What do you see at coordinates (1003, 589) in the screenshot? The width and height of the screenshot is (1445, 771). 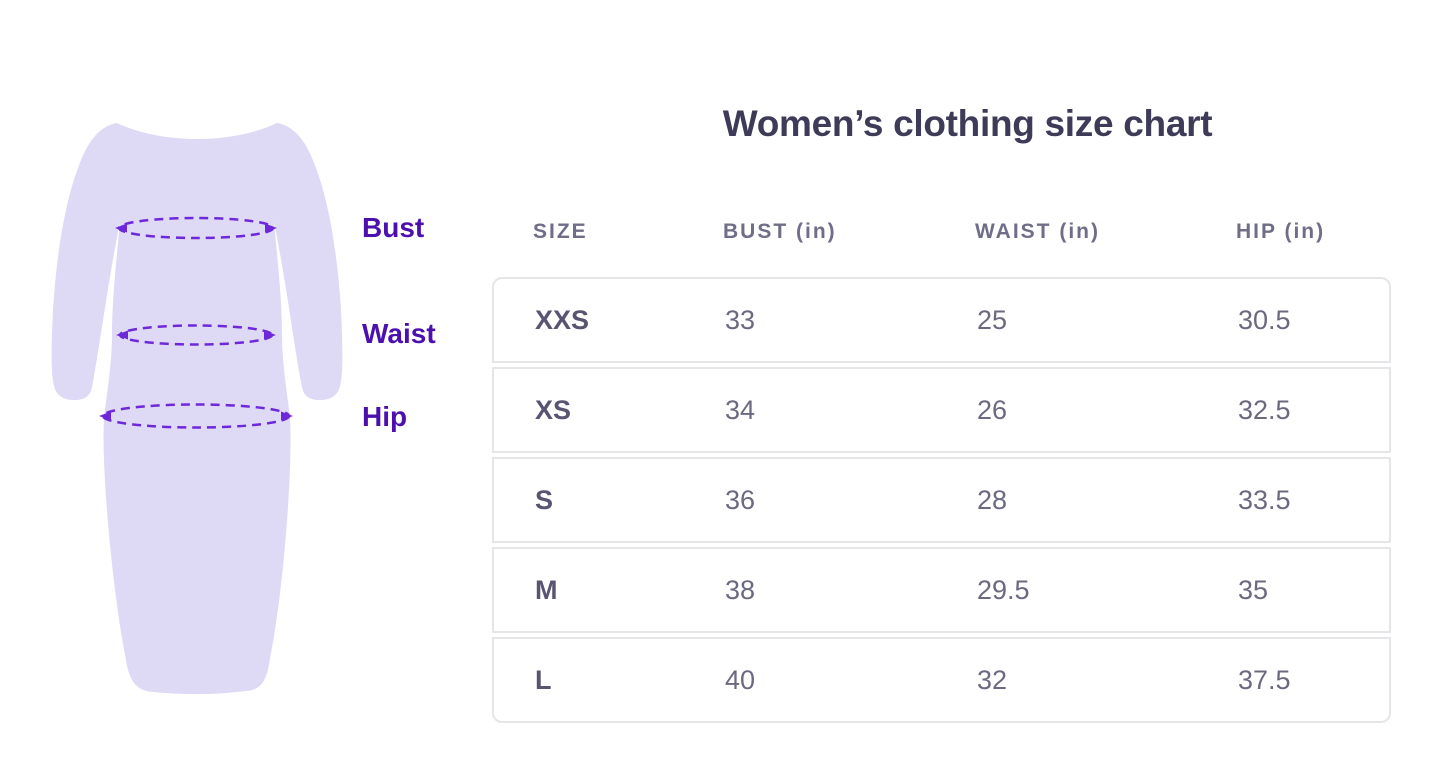 I see `cell-waist: 29.5` at bounding box center [1003, 589].